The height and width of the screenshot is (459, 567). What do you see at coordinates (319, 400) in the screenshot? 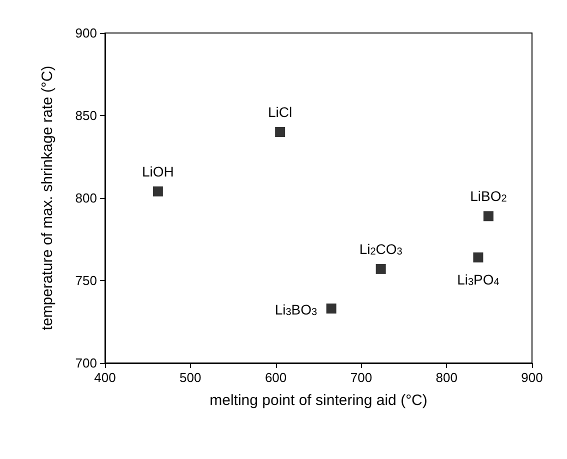
I see `x-axis-title: melting point of sintering aid (°C)` at bounding box center [319, 400].